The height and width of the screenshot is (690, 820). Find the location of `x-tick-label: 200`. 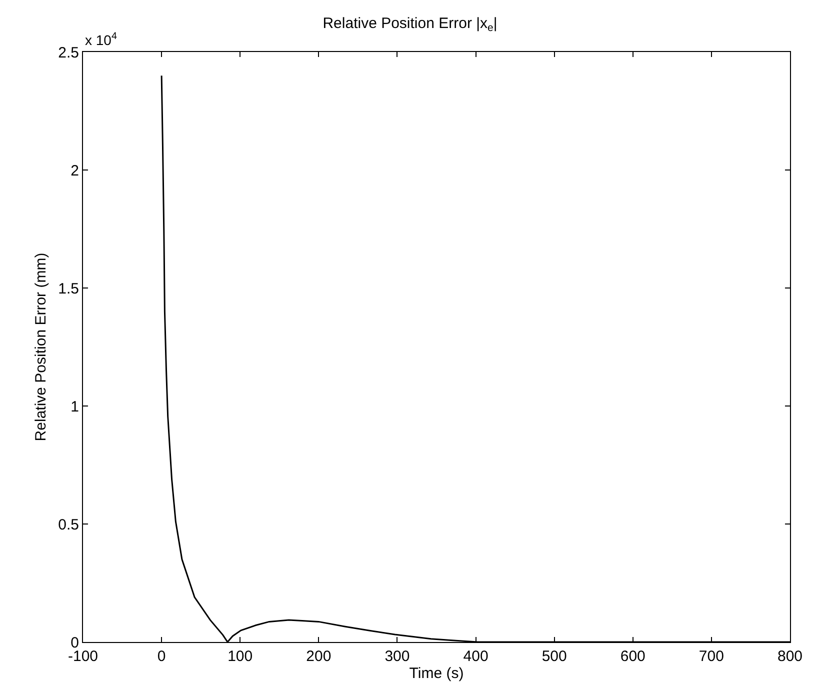

x-tick-label: 200 is located at coordinates (319, 656).